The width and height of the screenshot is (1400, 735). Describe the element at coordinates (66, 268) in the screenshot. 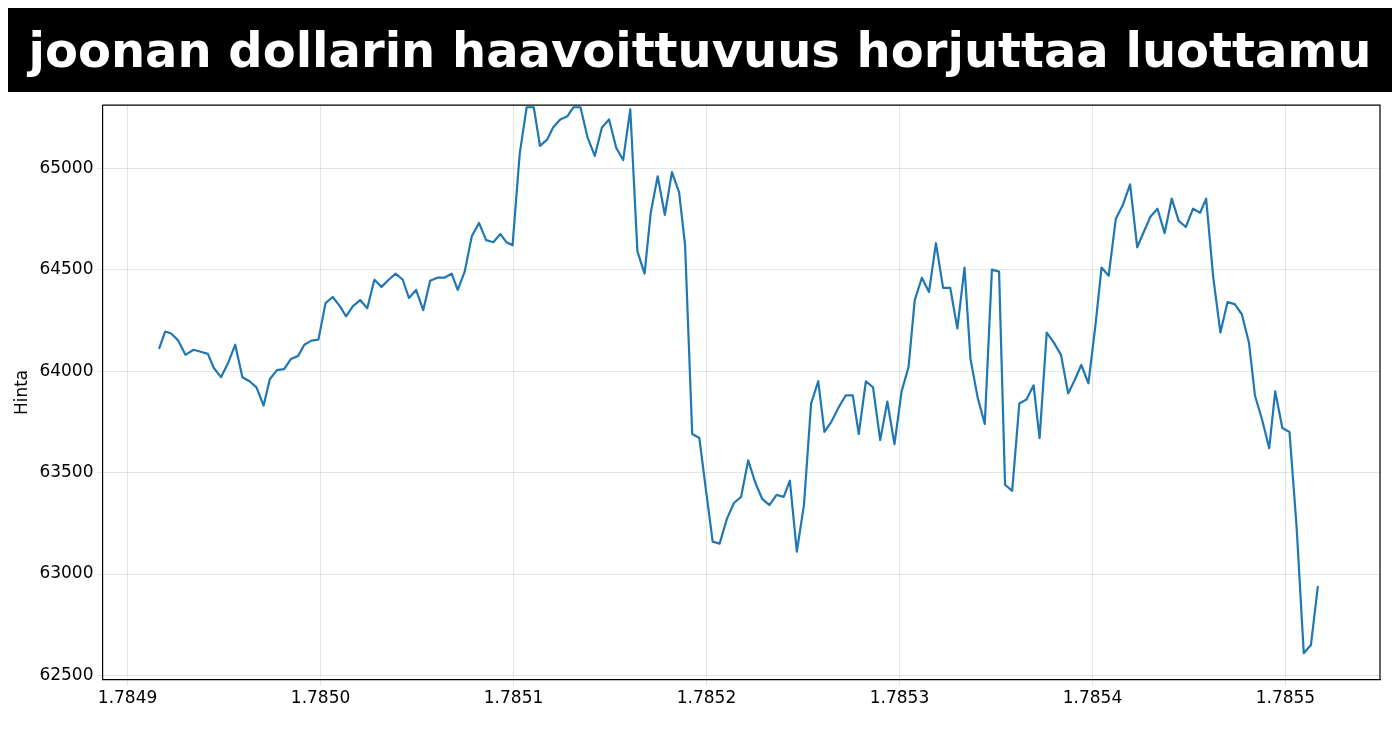

I see `y-tick-label: 64500` at that location.